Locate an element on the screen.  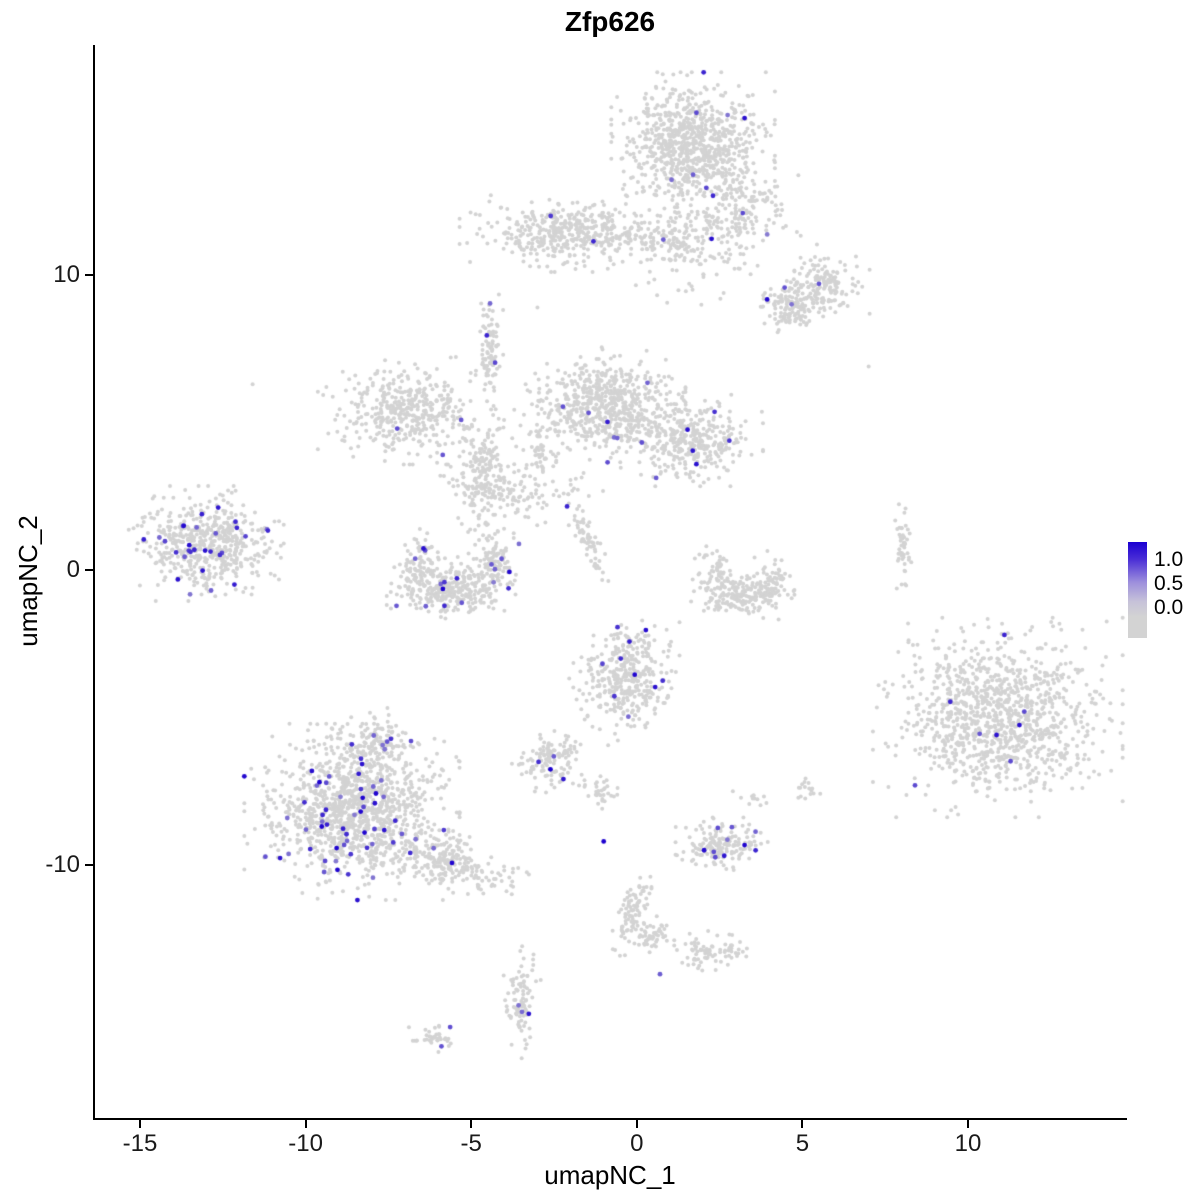
x-tick-label: -15 is located at coordinates (140, 1143).